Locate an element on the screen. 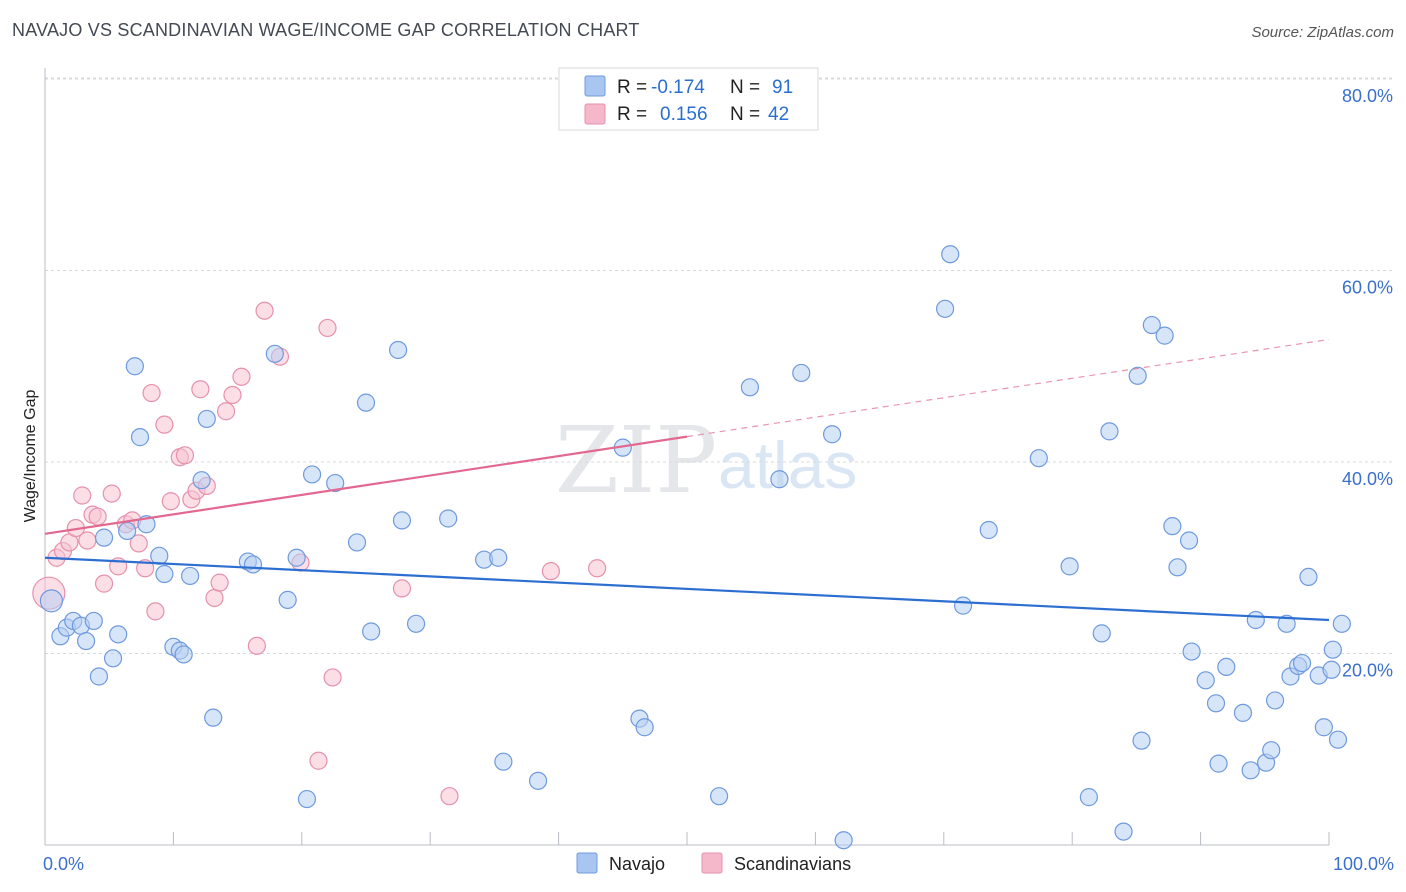  chart-source: Source: ZipAtlas.com is located at coordinates (1322, 32).